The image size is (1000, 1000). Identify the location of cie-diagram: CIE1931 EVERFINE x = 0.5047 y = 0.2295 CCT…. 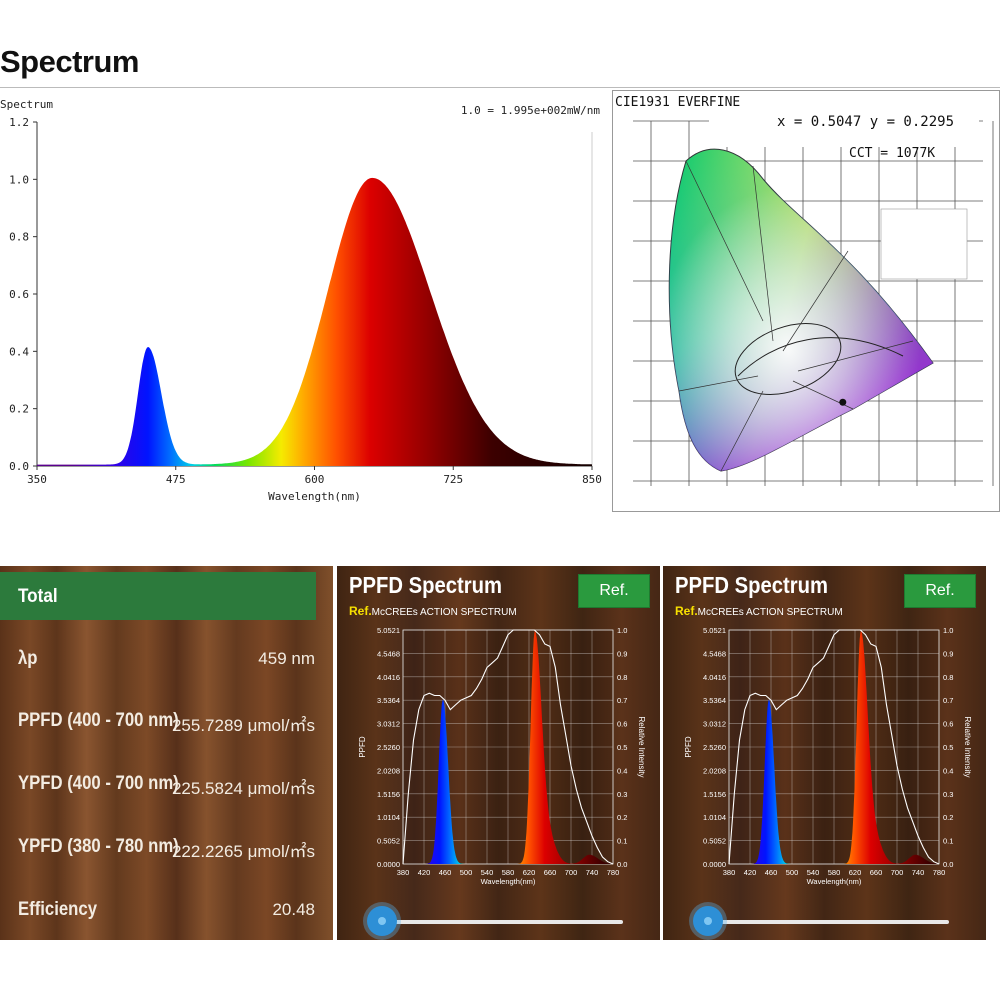
(804, 290).